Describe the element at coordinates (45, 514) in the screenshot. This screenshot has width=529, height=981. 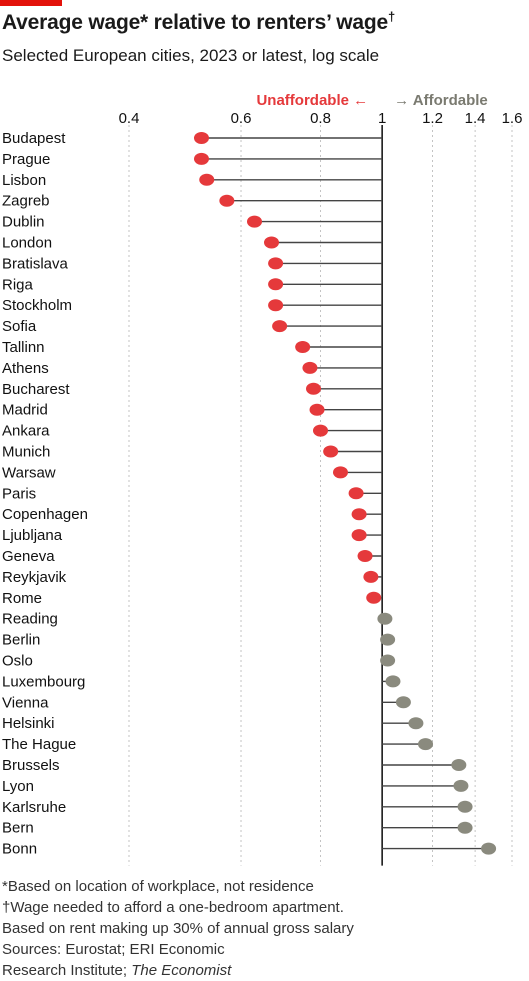
I see `city-label: Copenhagen` at that location.